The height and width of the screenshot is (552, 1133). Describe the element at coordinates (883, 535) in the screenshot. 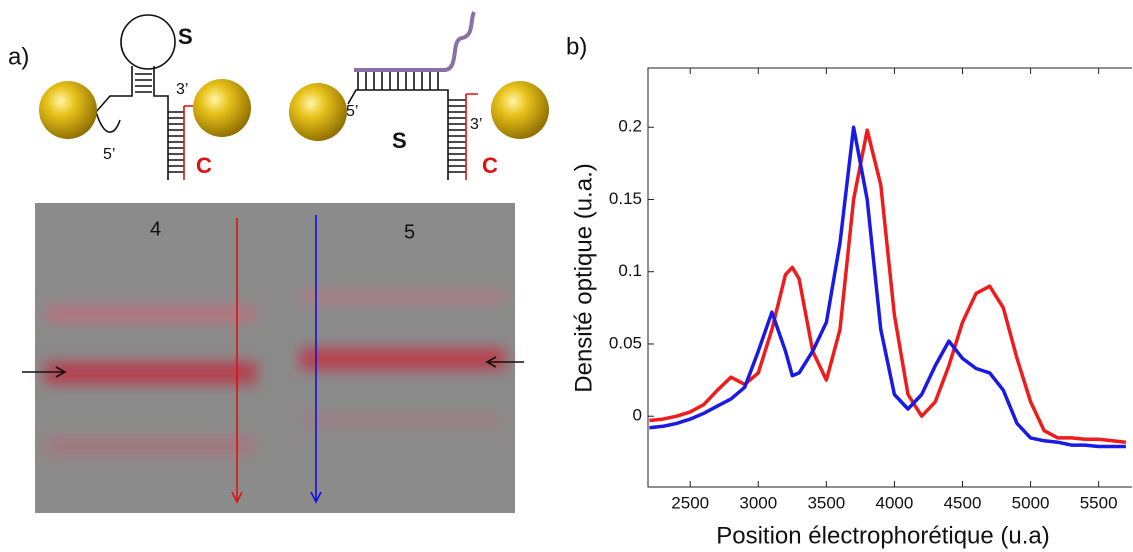

I see `x-axis-label: Position électrophorétique (u.a)` at that location.